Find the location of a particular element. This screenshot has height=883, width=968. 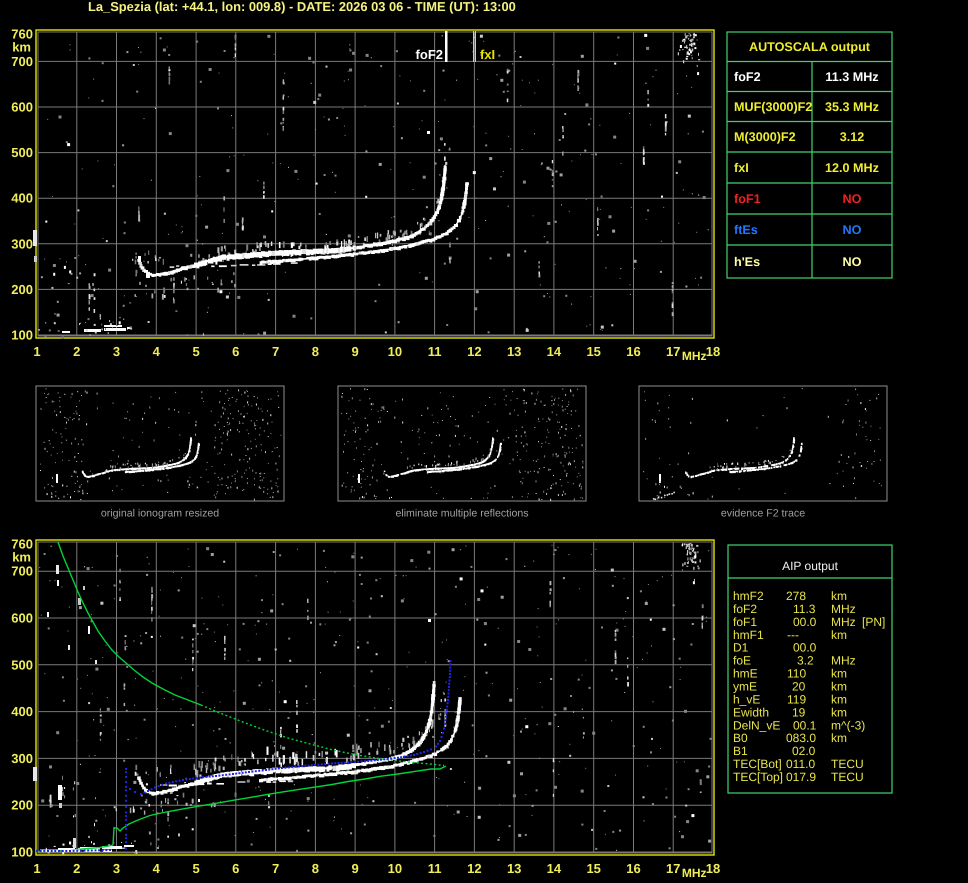

svg-text: DelN_vE is located at coordinates (756, 725).